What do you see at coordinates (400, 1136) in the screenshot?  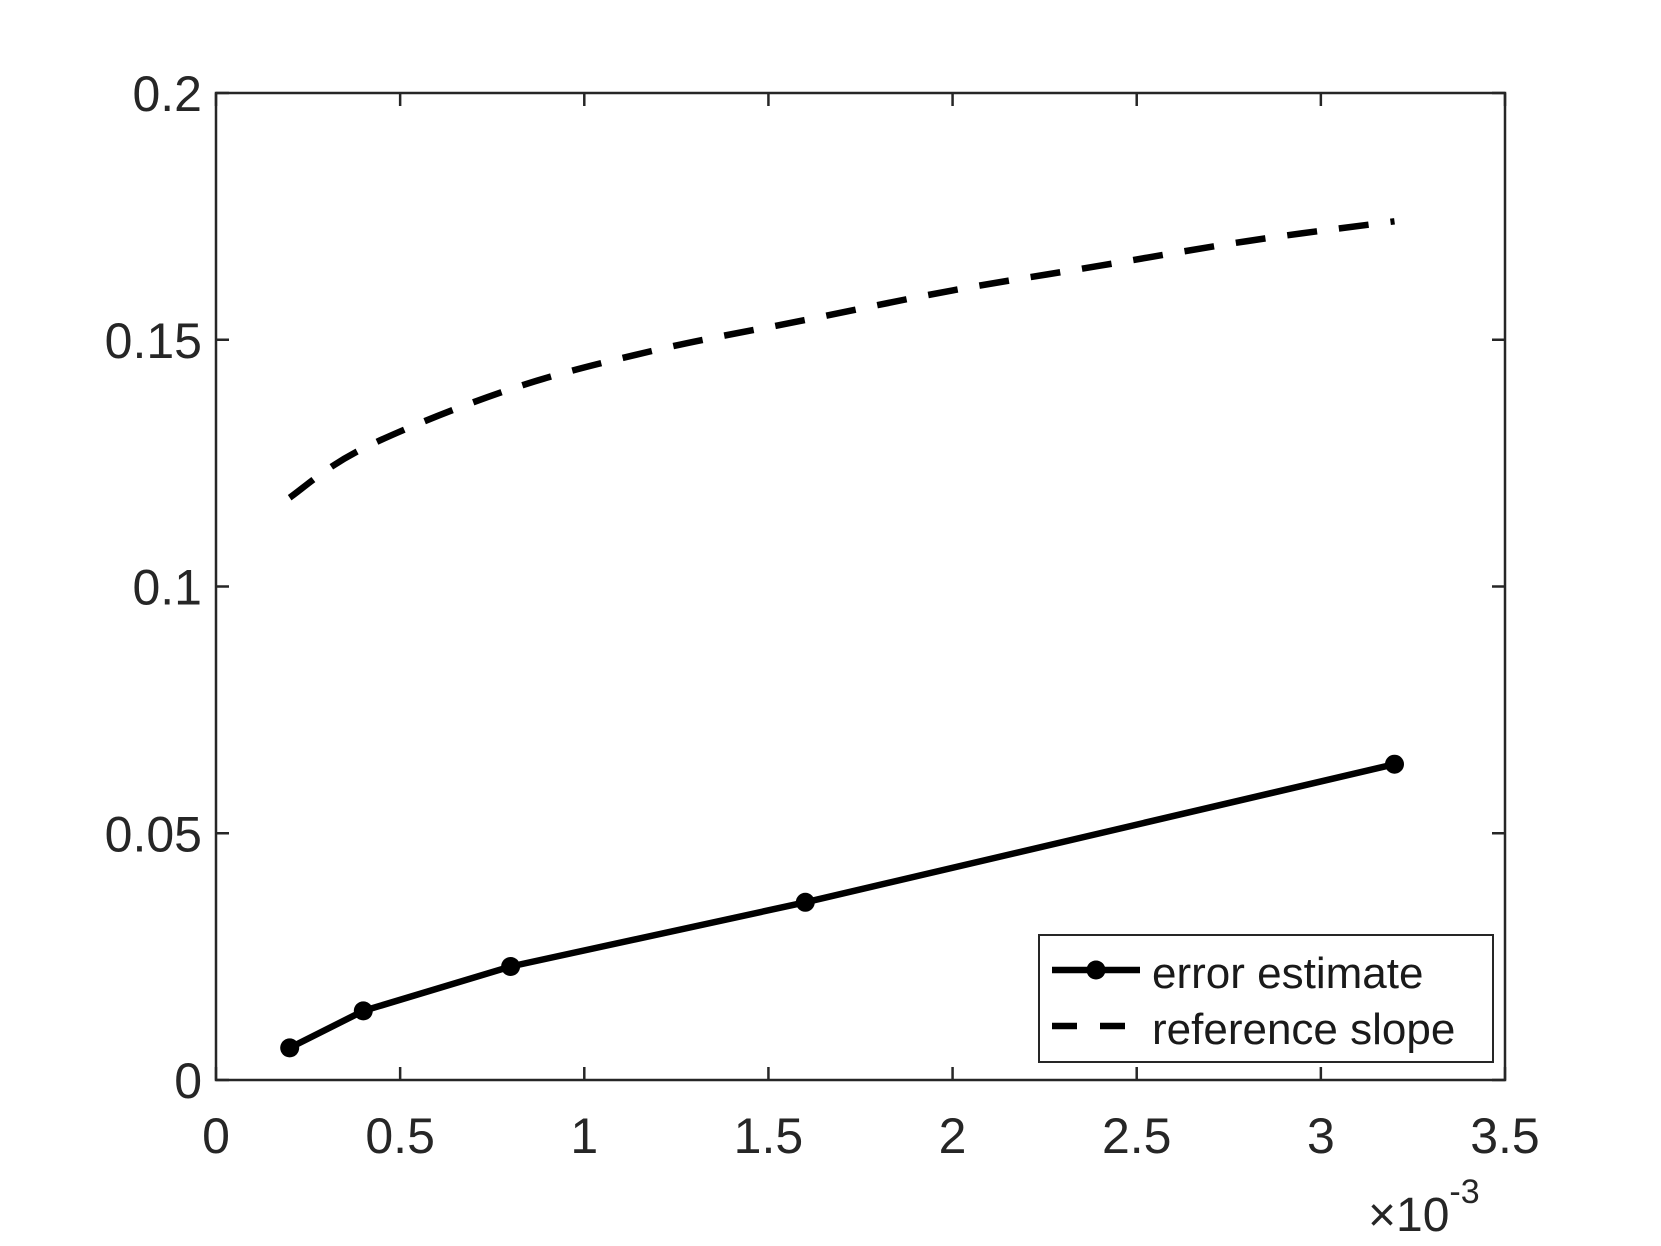 I see `x-axis-tick-label: 0.5` at bounding box center [400, 1136].